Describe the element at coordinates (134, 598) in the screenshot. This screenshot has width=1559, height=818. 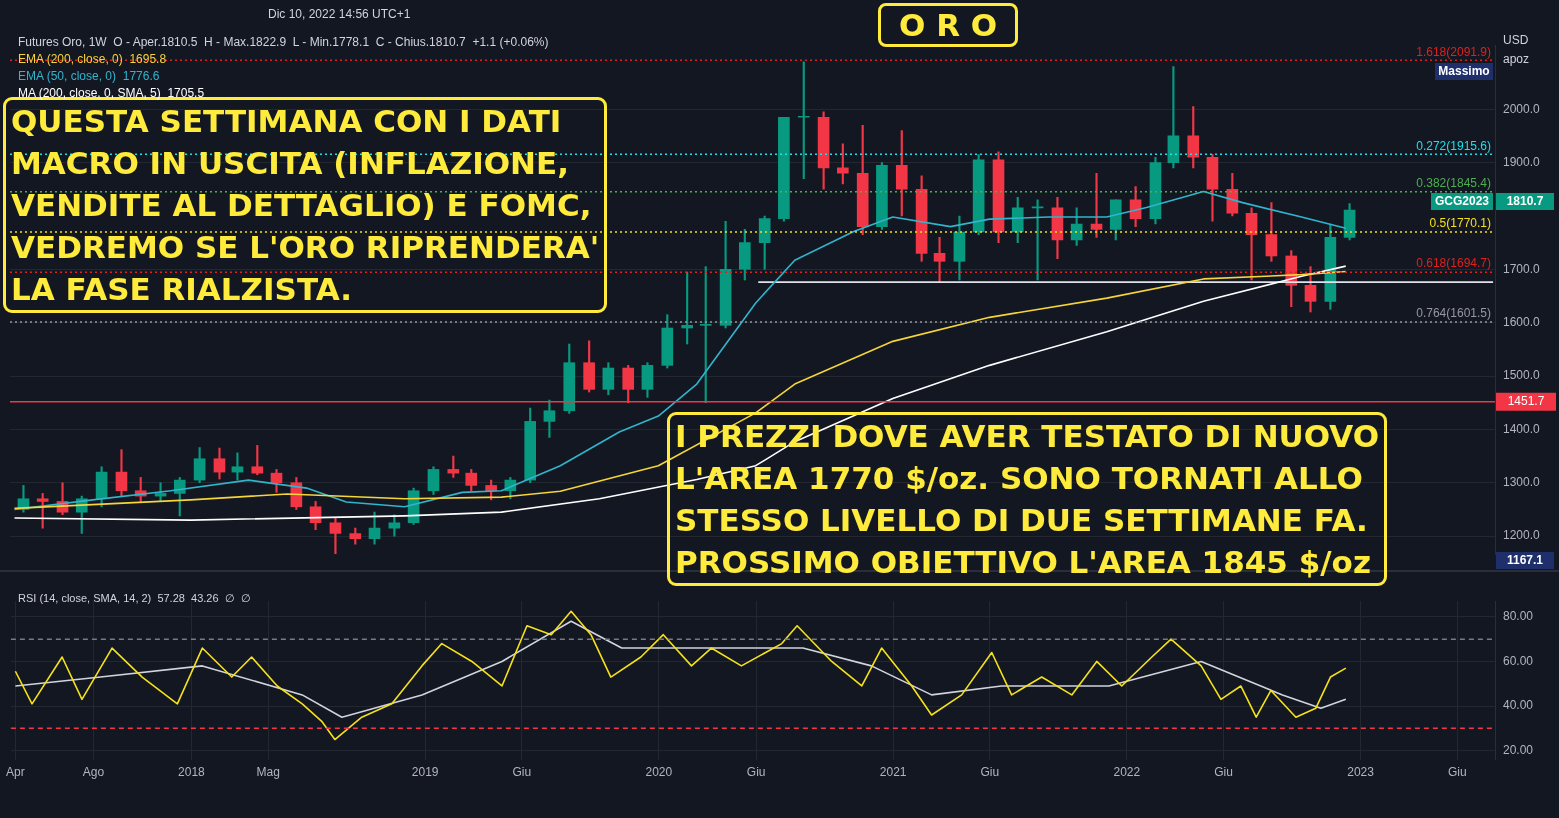
I see `chart-title: RSI (14, close, SMA, 14, 2) 57.28 43.26 ∅ ∅` at that location.